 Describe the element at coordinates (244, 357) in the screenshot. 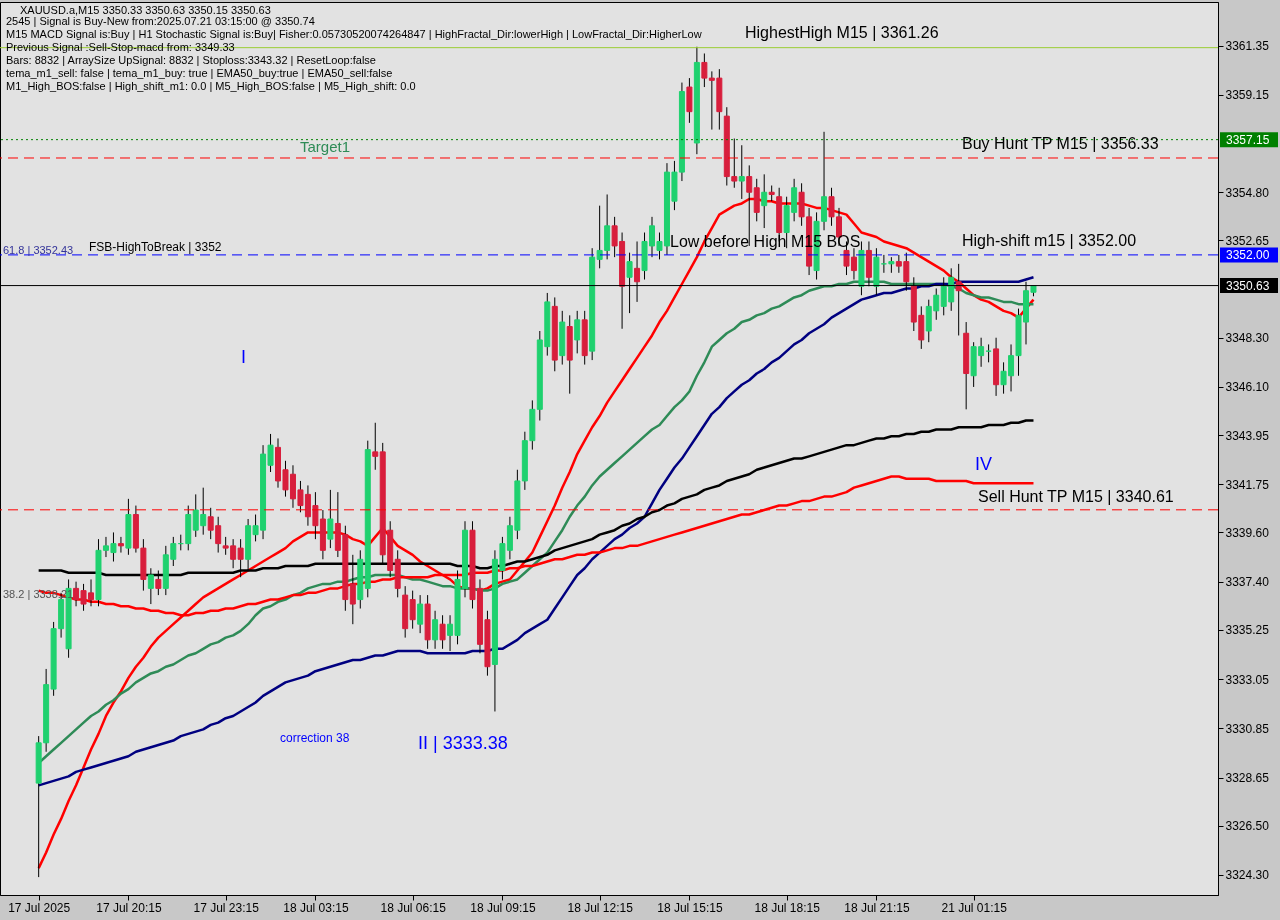

I see `annotation: I` at that location.